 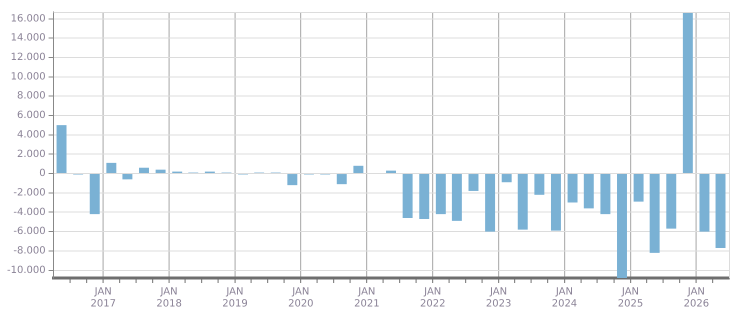 What do you see at coordinates (169, 298) in the screenshot?
I see `x-tick-label: JAN 2018` at bounding box center [169, 298].